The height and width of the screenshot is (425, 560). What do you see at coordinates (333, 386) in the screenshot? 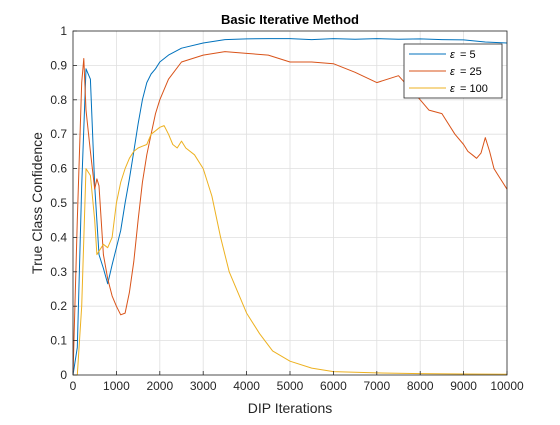
I see `x-tick-label: 6000` at bounding box center [333, 386].